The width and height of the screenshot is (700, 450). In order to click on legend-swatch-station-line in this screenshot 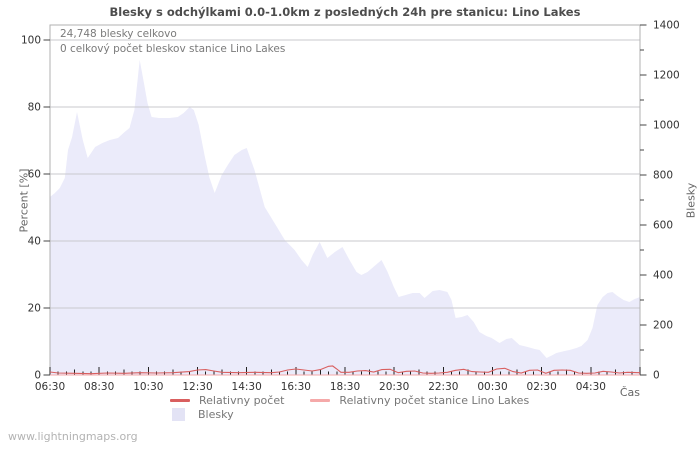, I will do `click(320, 400)`.